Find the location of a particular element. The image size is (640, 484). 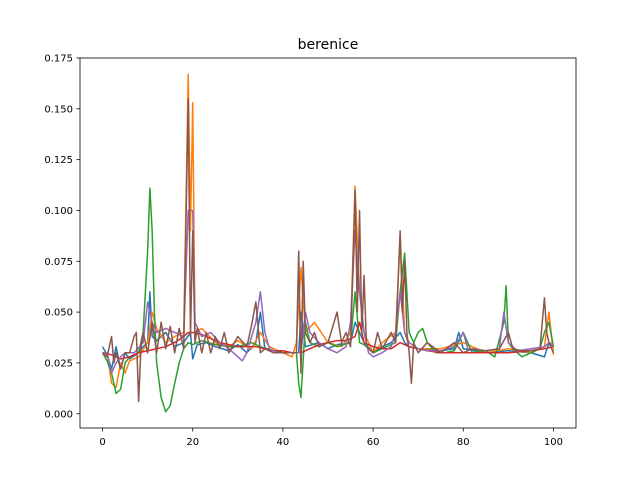

y-tick-label: 0.000 is located at coordinates (58, 414).